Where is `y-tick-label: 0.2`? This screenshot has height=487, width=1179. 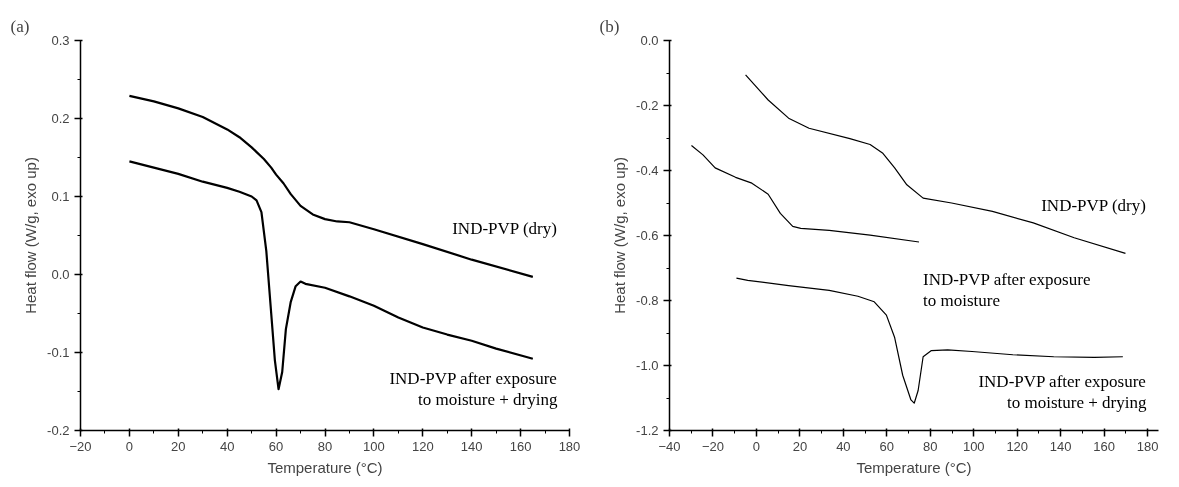 y-tick-label: 0.2 is located at coordinates (60, 118).